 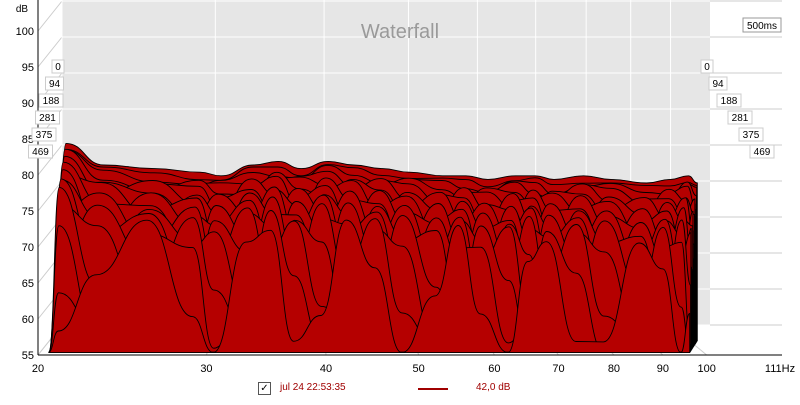 I want to click on y-tick-label: 55, so click(x=28, y=356).